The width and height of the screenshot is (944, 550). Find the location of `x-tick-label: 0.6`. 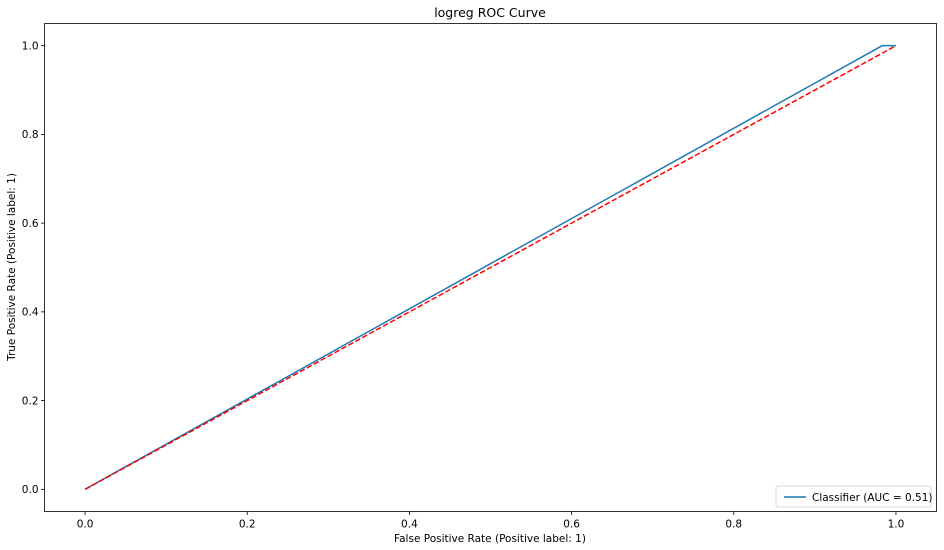

x-tick-label: 0.6 is located at coordinates (571, 525).